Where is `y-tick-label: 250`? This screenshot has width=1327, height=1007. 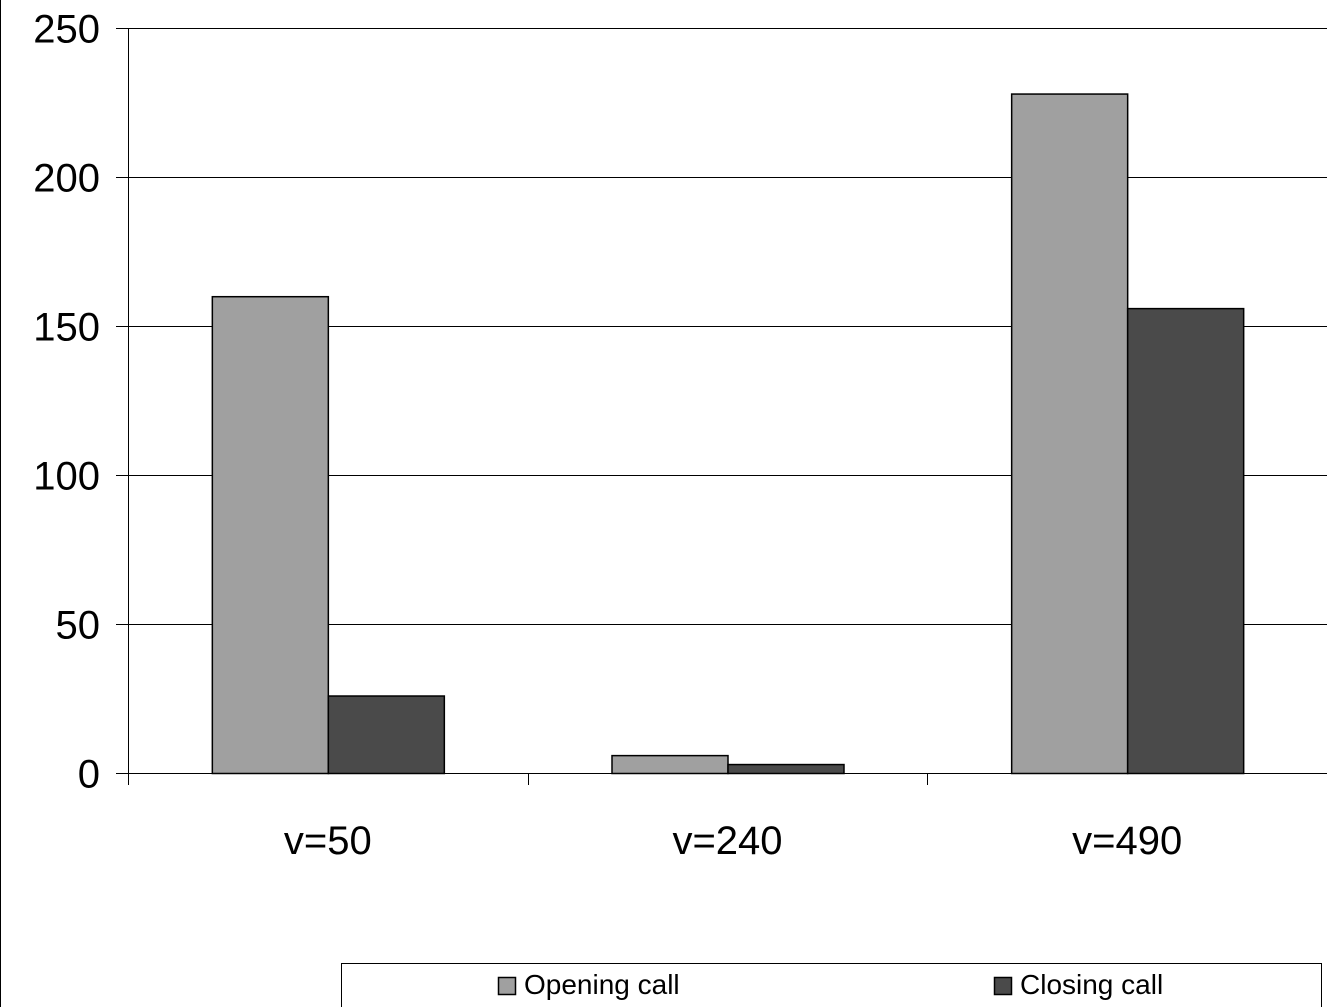
y-tick-label: 250 is located at coordinates (66, 30).